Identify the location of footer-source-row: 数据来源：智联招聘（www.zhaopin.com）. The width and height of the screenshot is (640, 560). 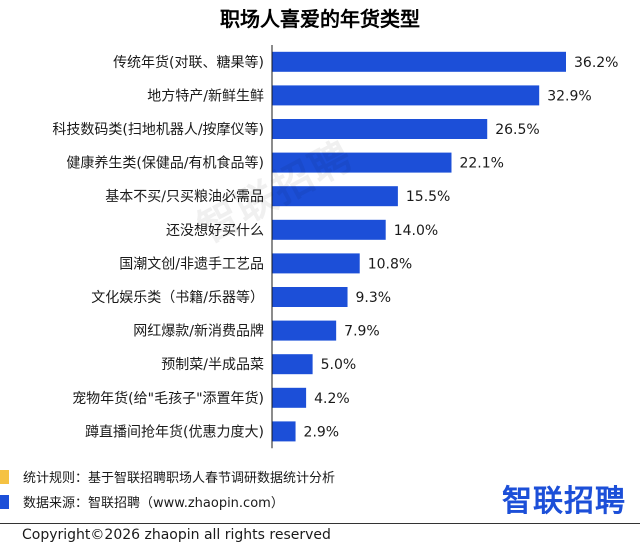
(142, 501).